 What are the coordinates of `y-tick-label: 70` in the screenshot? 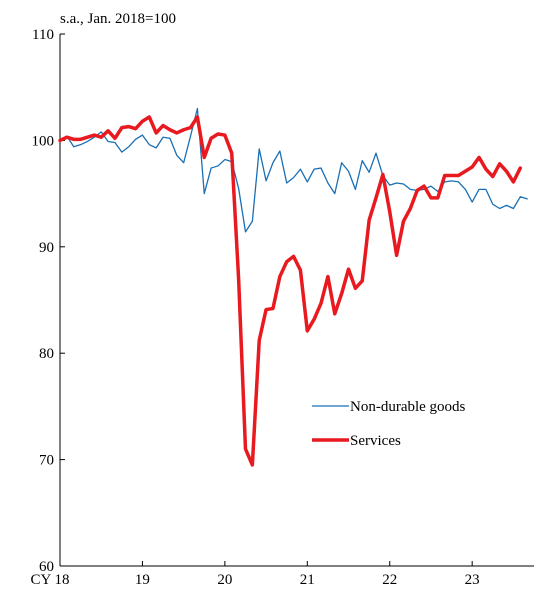 It's located at (46, 461).